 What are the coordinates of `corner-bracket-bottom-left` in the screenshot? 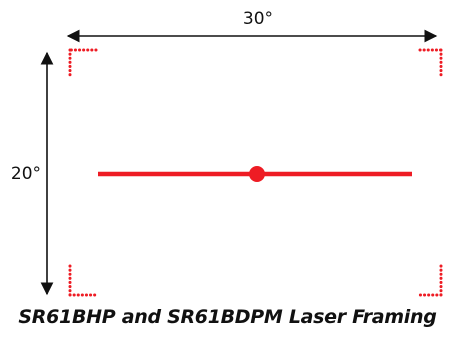 It's located at (83, 280).